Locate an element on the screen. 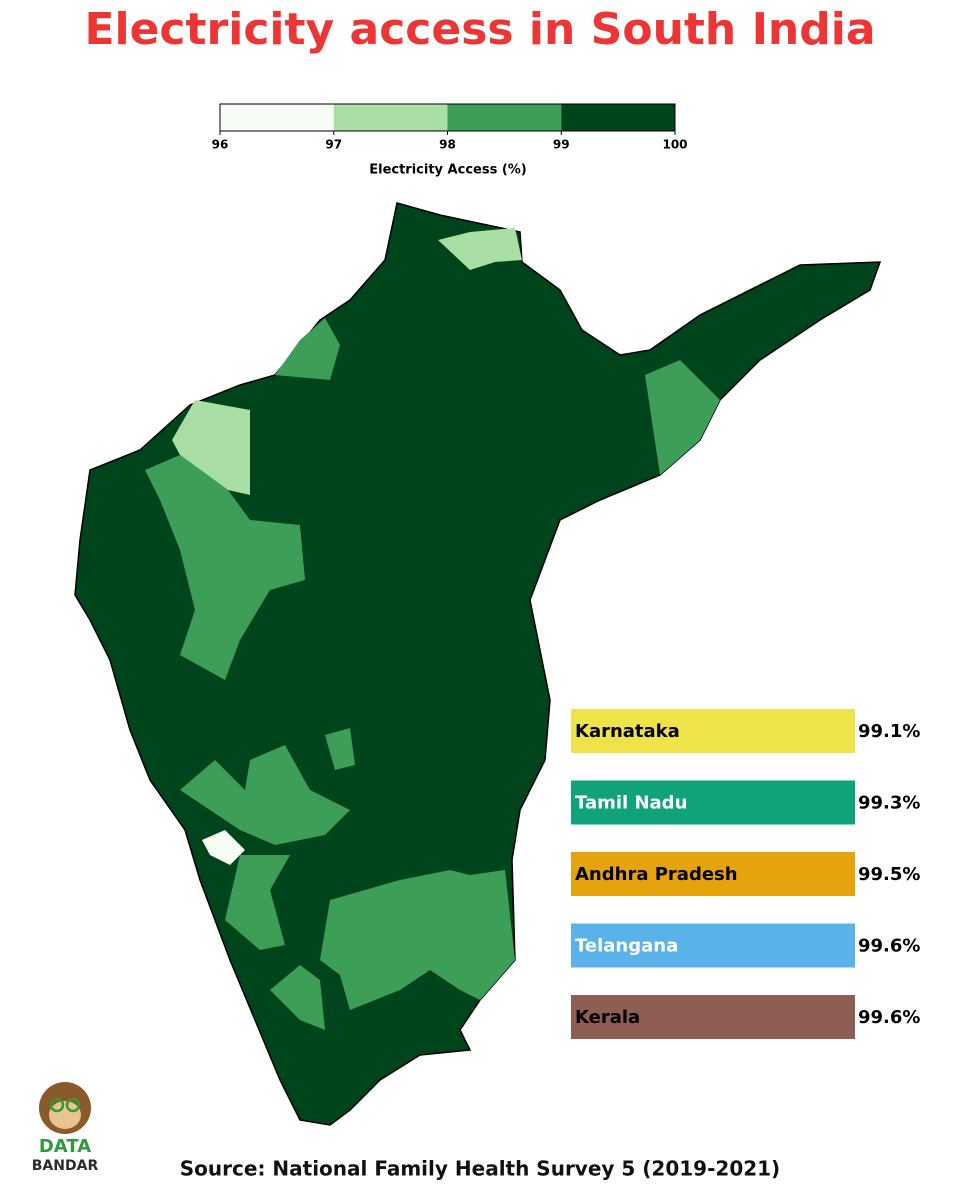  state-value: 99.5% is located at coordinates (889, 874).